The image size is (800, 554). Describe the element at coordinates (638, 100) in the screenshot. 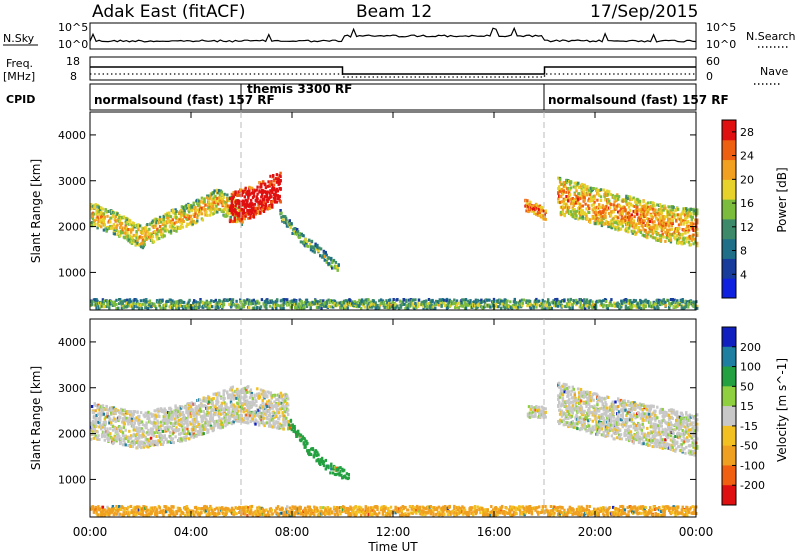

I see `cpid-mode-3: normalsound (fast) 157 RF` at that location.